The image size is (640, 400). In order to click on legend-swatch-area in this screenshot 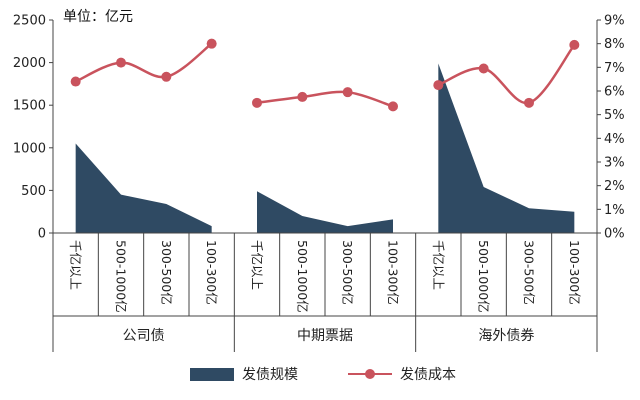, I will do `click(212, 374)`.